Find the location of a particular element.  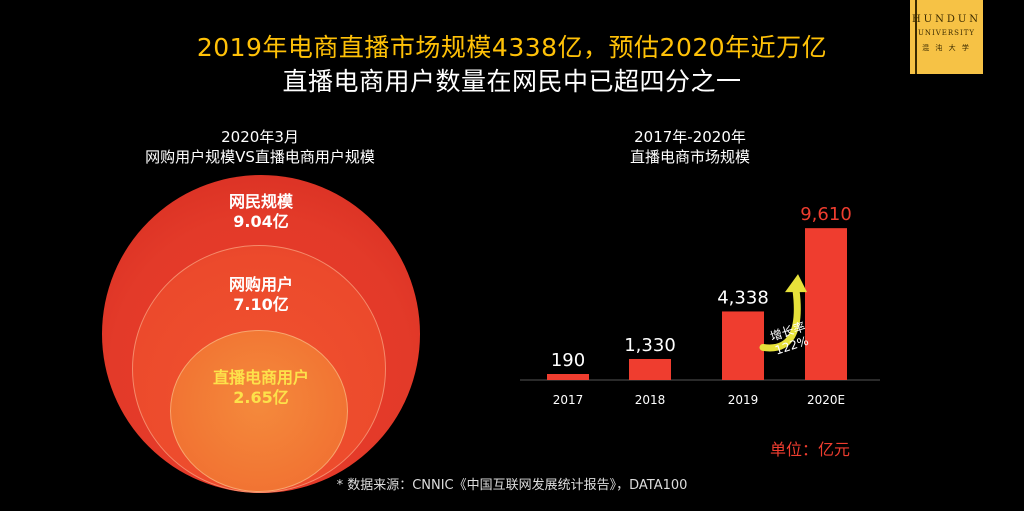

right-panel-heading: 2017年-2020年 直播电商市场规模 is located at coordinates (690, 147).